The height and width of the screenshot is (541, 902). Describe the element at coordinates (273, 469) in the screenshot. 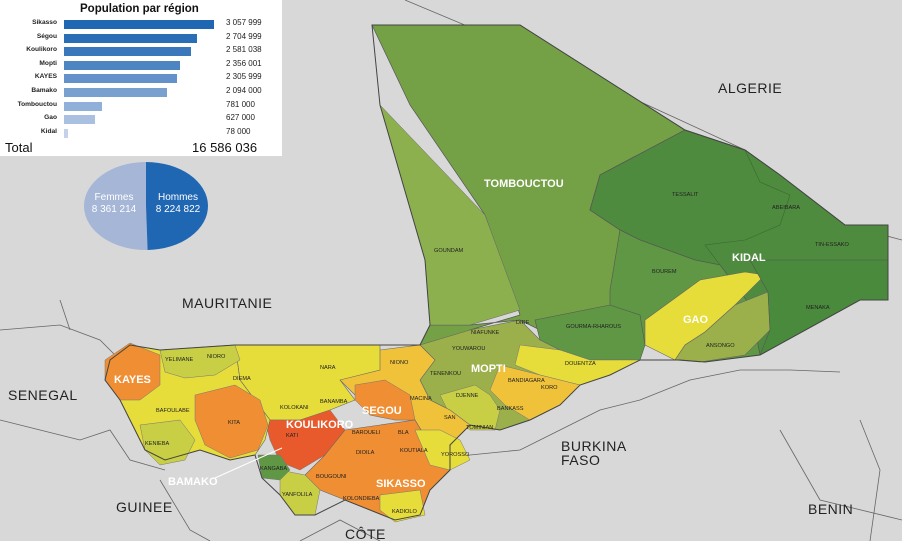

I see `cercle-label: KANGABA` at that location.